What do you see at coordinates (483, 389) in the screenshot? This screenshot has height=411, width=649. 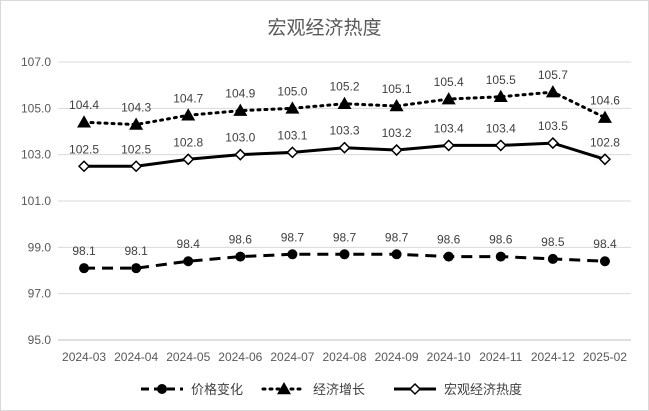 I see `legend-entry: 宏观经济热度` at bounding box center [483, 389].